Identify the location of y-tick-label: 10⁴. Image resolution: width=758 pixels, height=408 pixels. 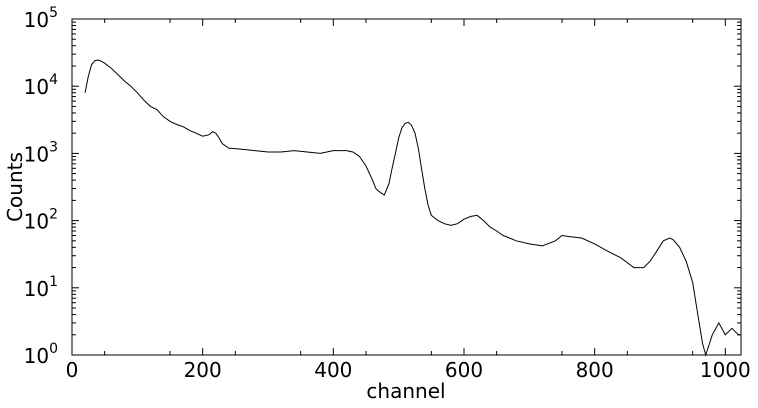
(41, 85).